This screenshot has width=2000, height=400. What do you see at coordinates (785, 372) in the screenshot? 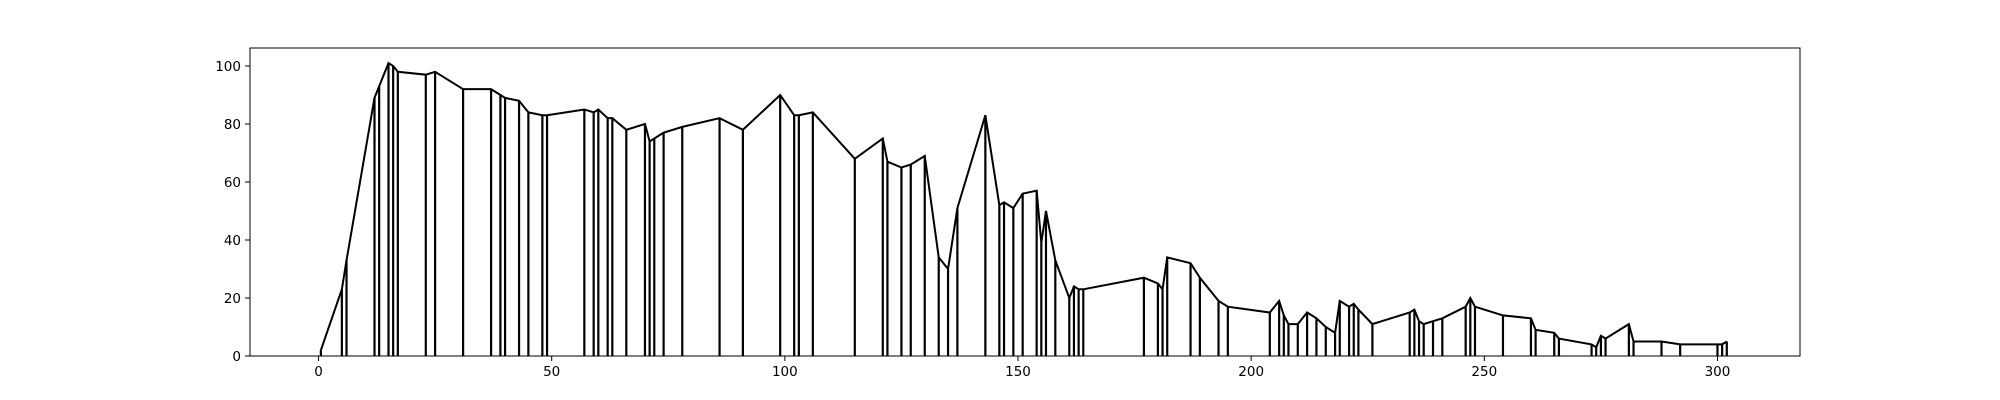
I see `x-tick-label: 100` at bounding box center [785, 372].